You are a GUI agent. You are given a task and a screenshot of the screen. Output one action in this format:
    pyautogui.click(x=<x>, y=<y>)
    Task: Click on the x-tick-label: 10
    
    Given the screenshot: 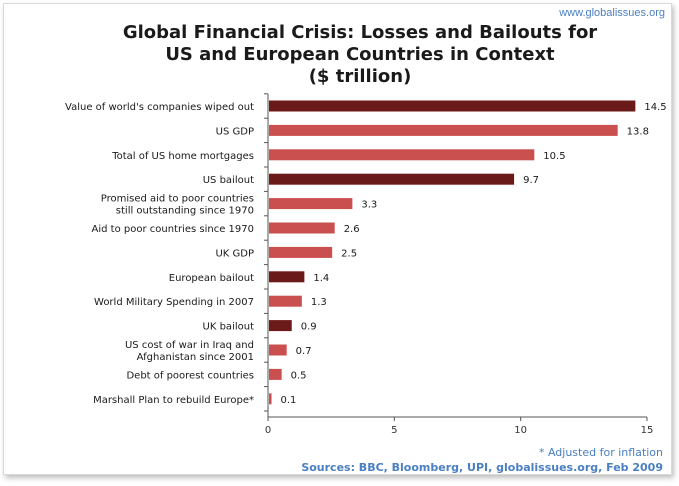 What is the action you would take?
    pyautogui.click(x=520, y=430)
    